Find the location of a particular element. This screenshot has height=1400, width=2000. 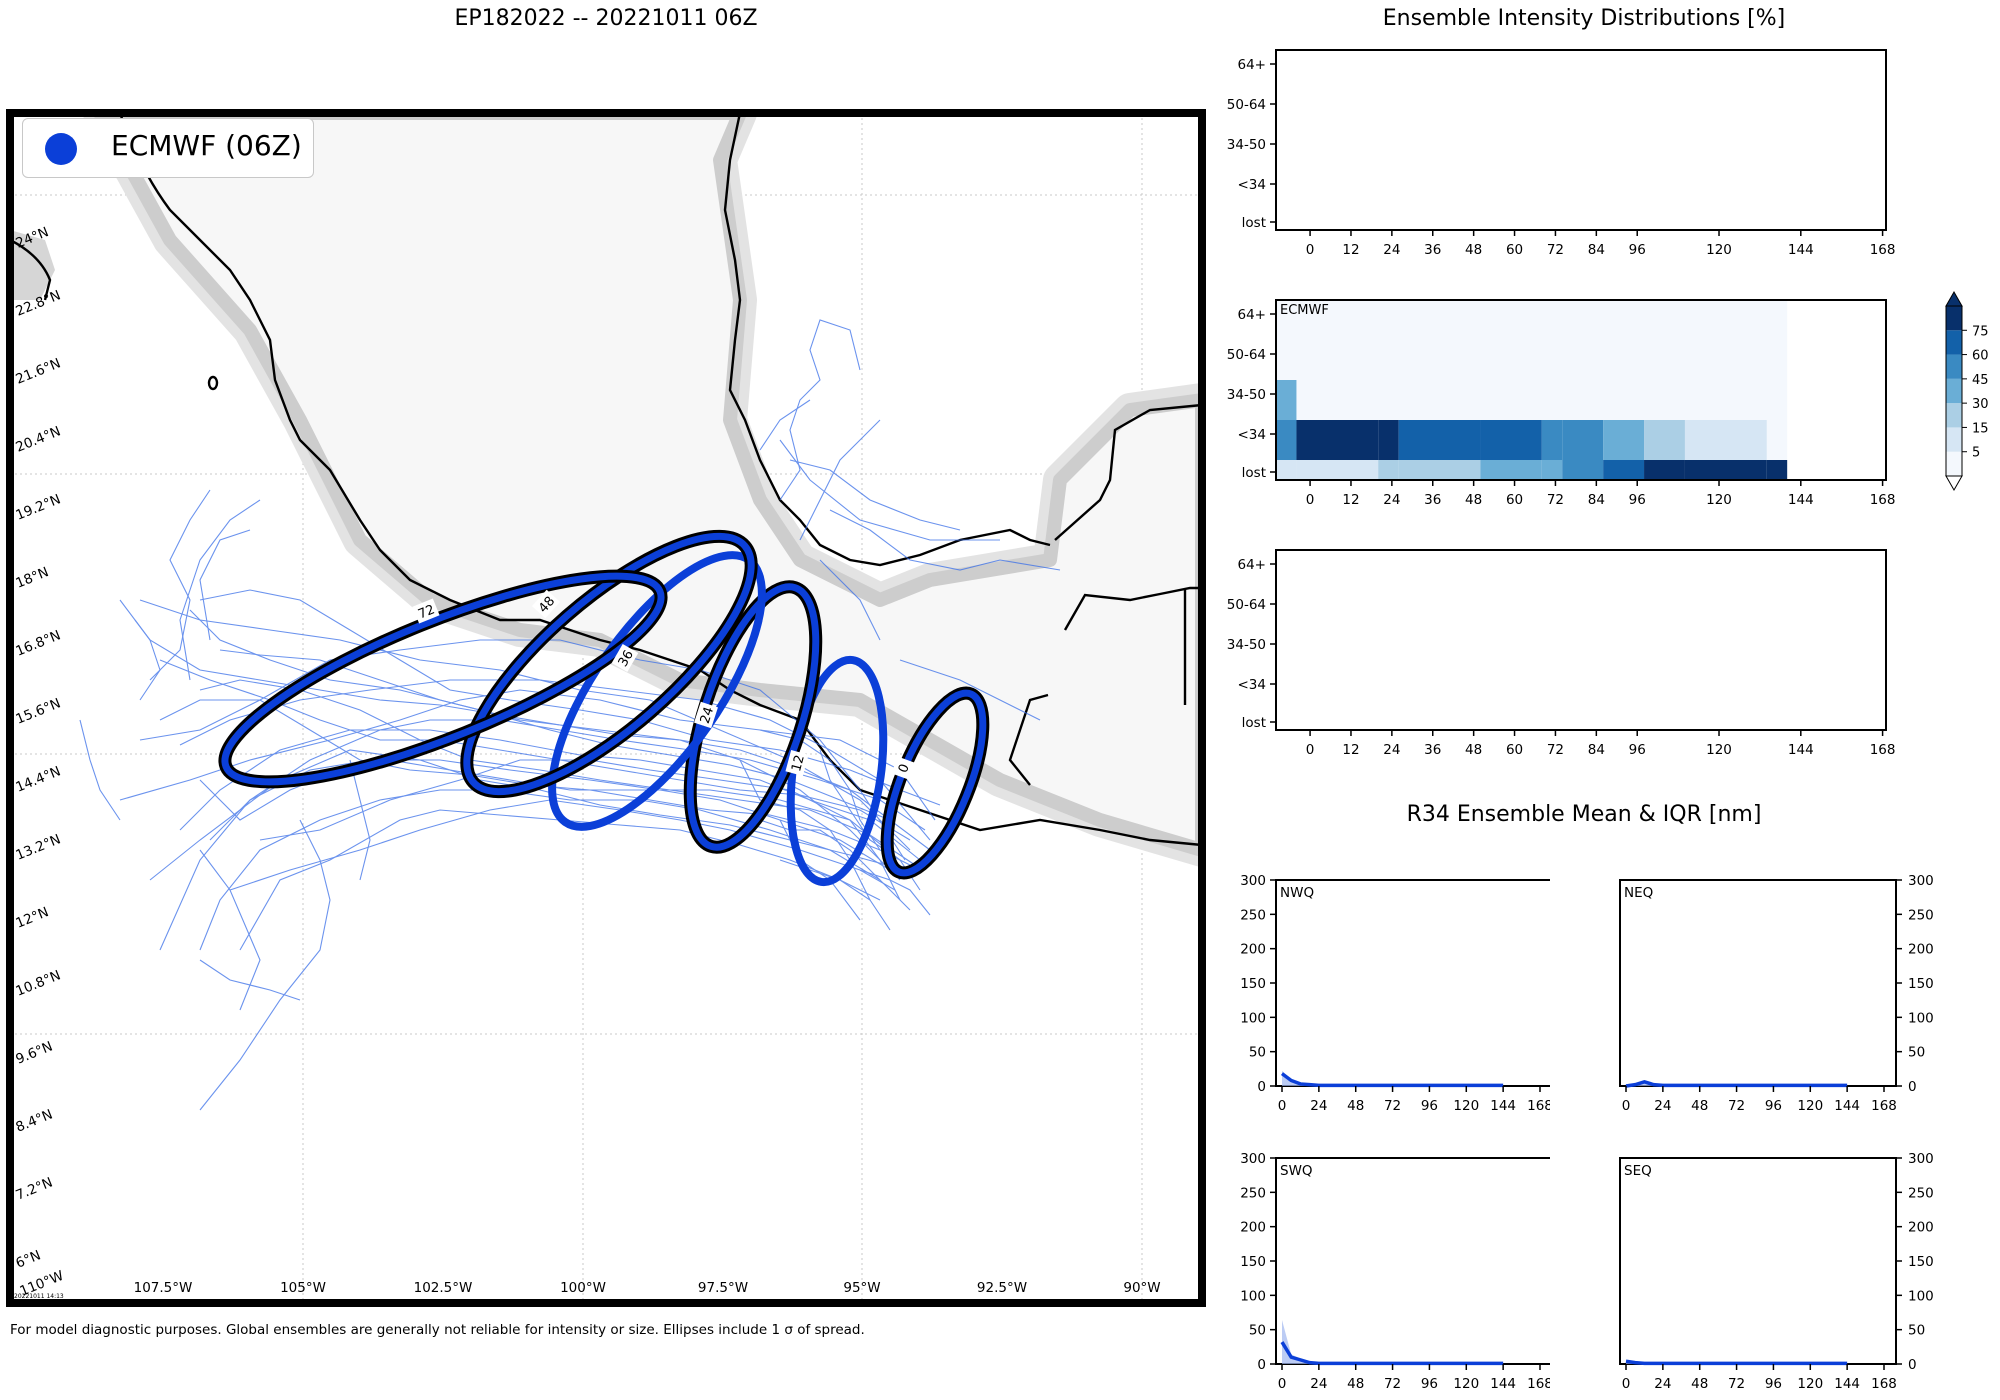

r34-panel-neq: NEQ 0 50 100 150 200 250 300 0 24 48 72 96 120 144 168 is located at coordinates (1776, 993).